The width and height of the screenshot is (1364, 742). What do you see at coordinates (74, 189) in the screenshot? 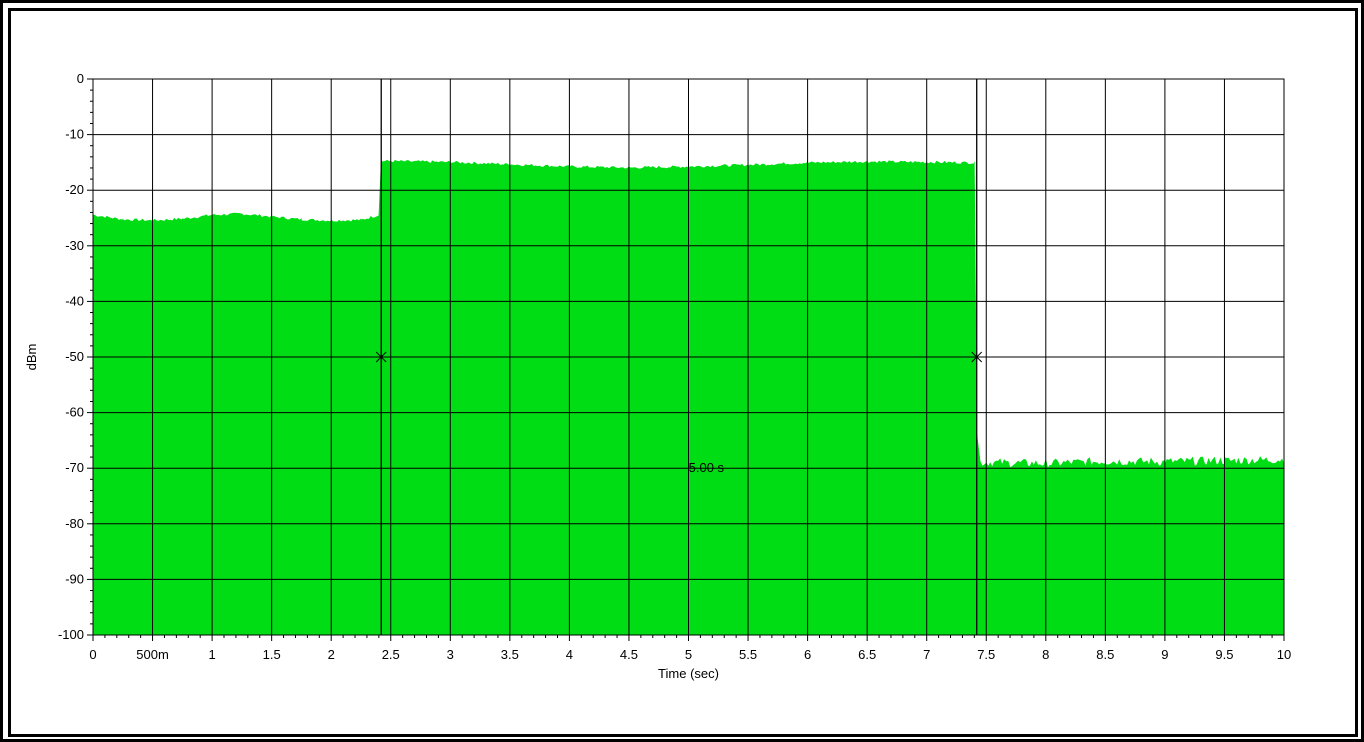
I see `y-tick-label-2: -20` at bounding box center [74, 189].